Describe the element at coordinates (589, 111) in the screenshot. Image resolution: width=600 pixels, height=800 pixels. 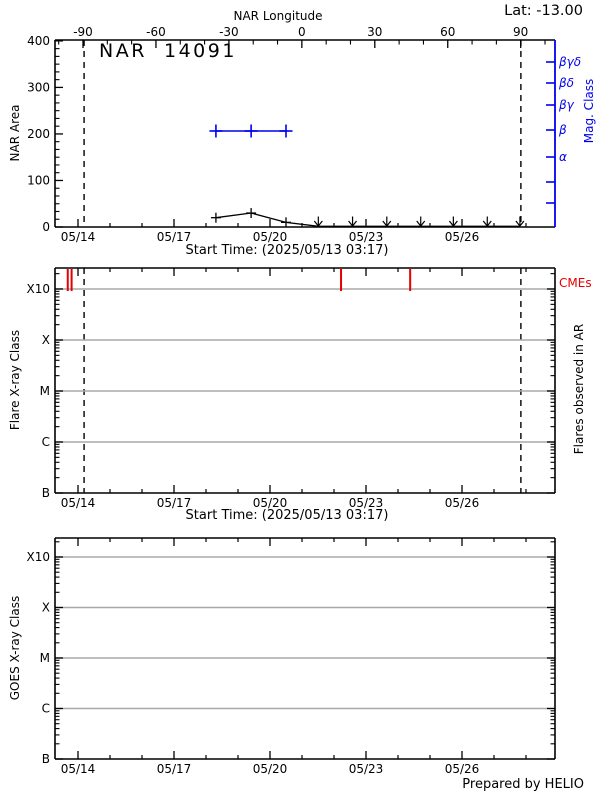
I see `mag-class-axis-title: Mag. Class` at that location.